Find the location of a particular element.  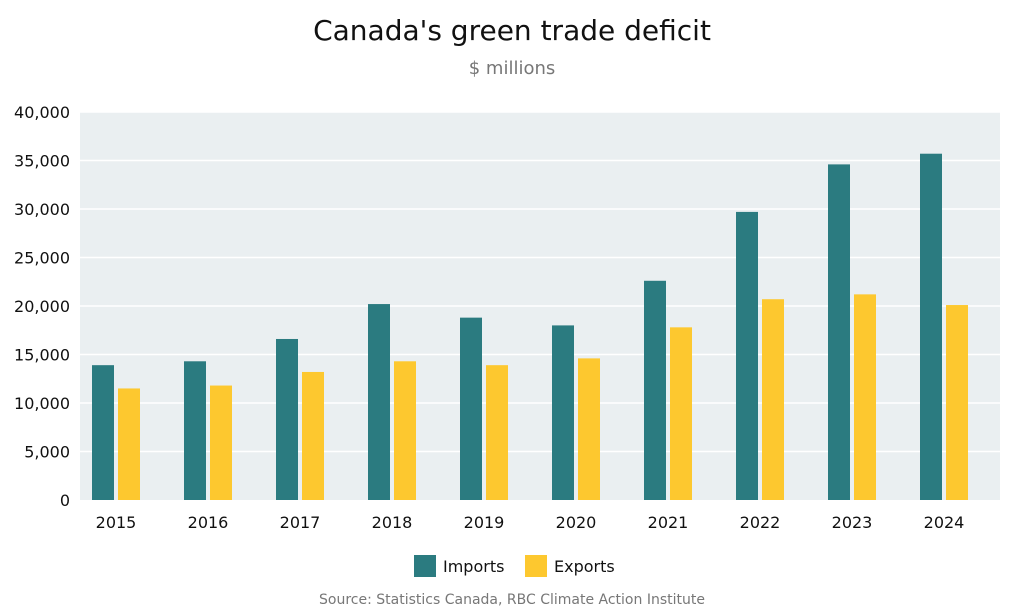

bar-exports-2020 is located at coordinates (589, 429).